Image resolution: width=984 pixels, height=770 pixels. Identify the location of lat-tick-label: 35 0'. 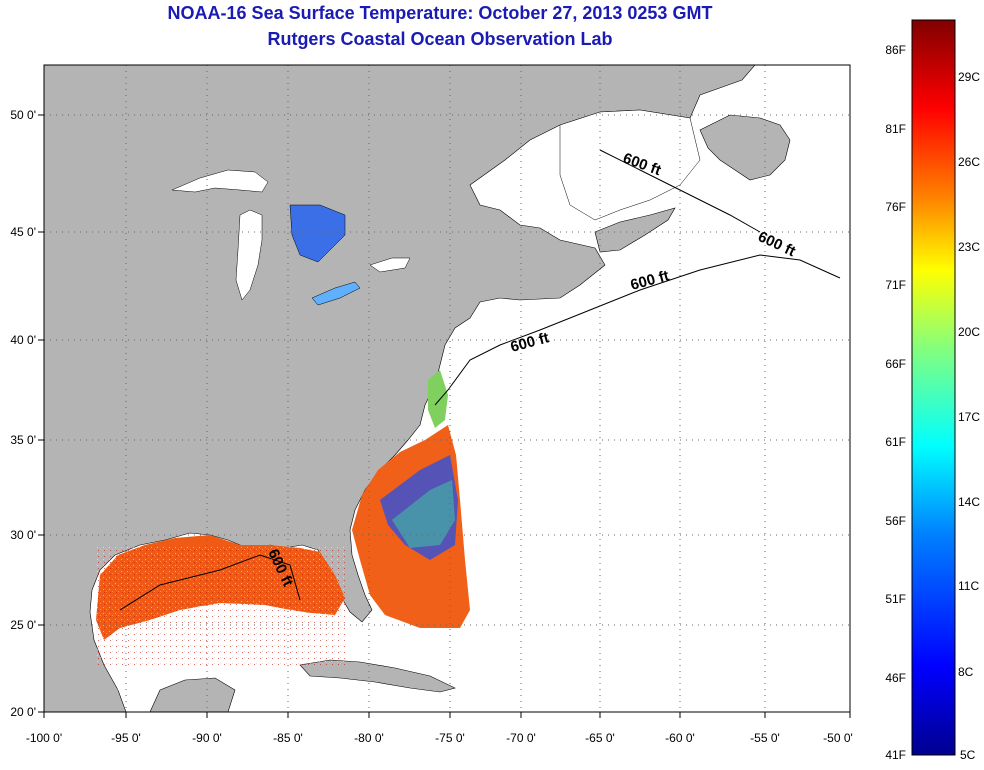
(23, 440).